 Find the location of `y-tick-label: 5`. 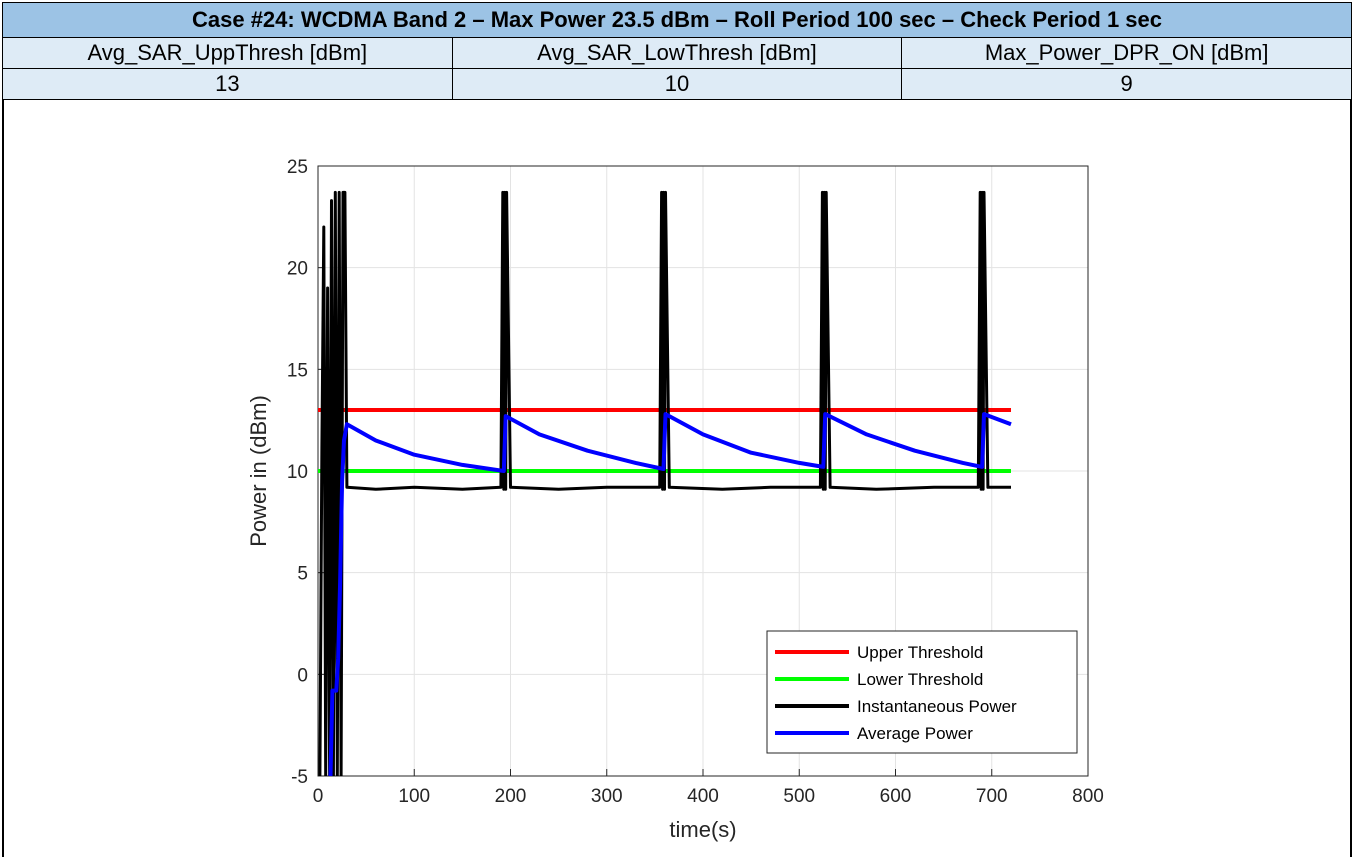

y-tick-label: 5 is located at coordinates (302, 574).